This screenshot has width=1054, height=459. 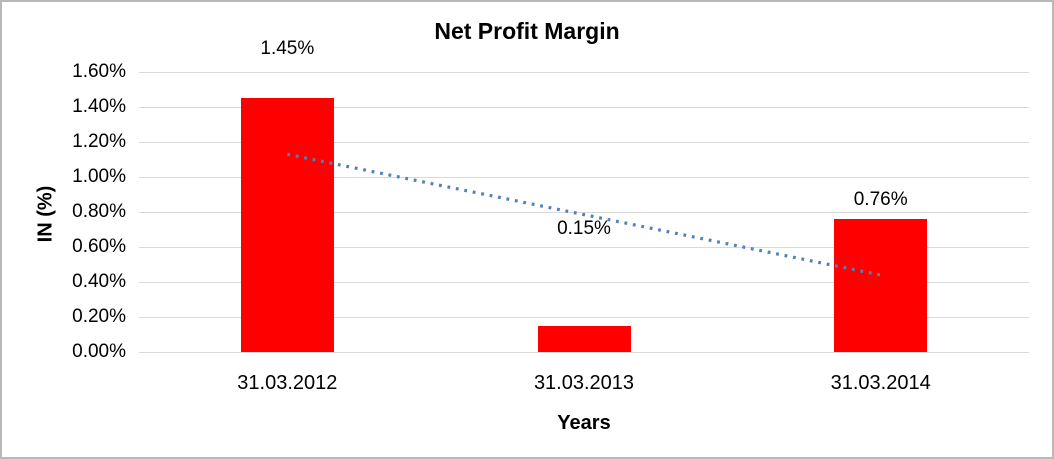 I want to click on y-tick-label: 0.60%, so click(x=99, y=246).